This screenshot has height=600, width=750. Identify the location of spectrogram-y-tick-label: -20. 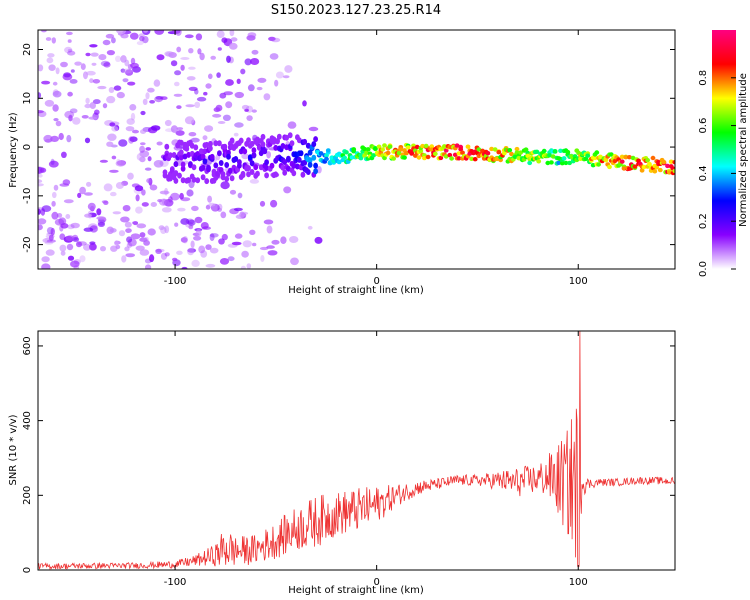
(27, 244).